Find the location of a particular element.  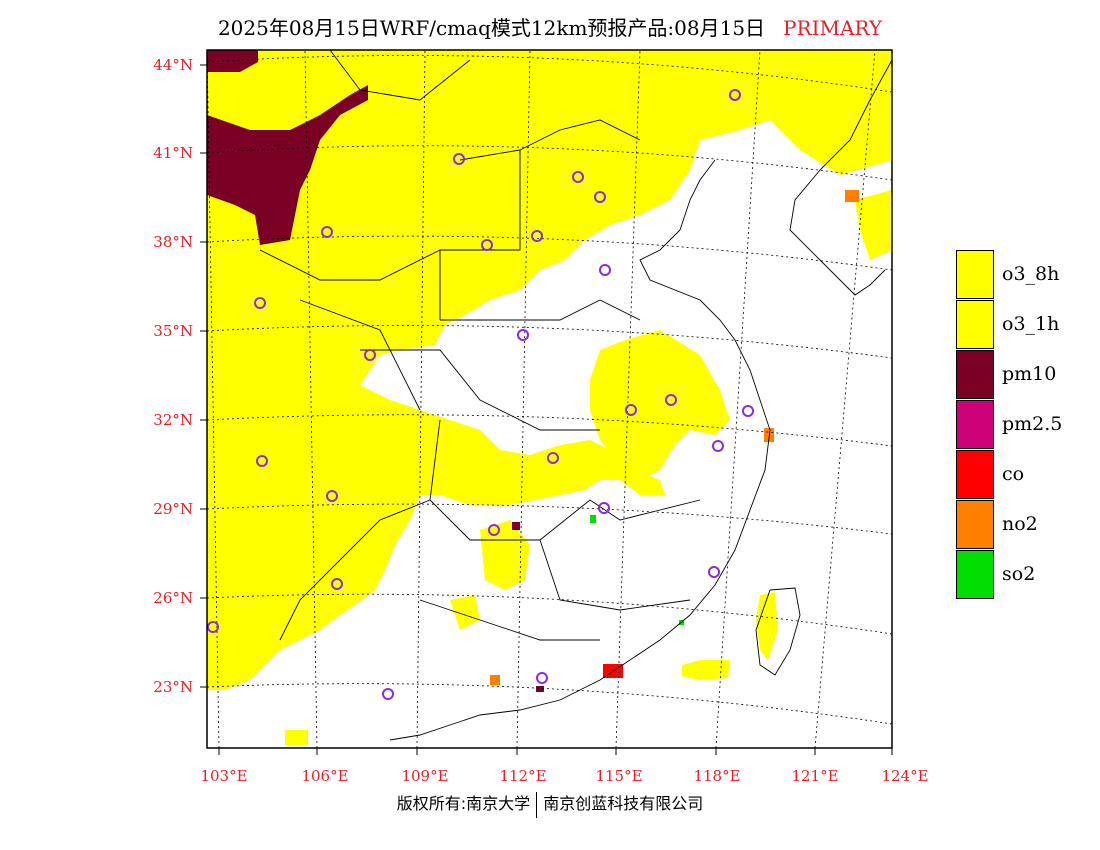

so2-speck is located at coordinates (593, 519).